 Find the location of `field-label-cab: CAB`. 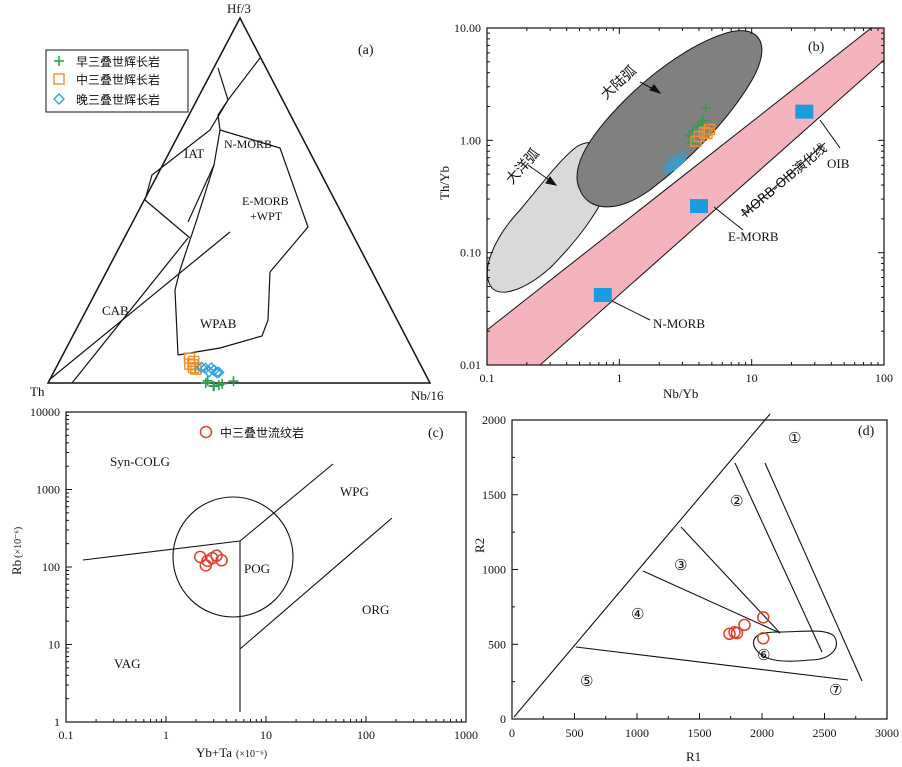

field-label-cab: CAB is located at coordinates (115, 310).